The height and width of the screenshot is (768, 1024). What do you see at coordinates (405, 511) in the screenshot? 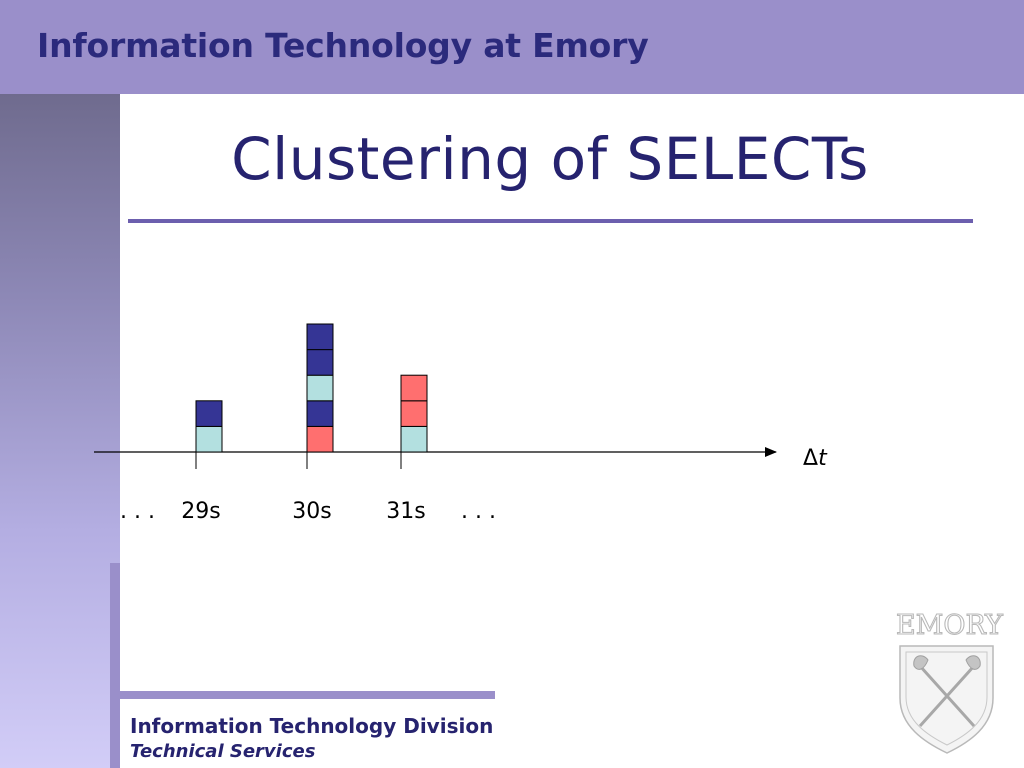
I see `tick-label: 31s` at bounding box center [405, 511].